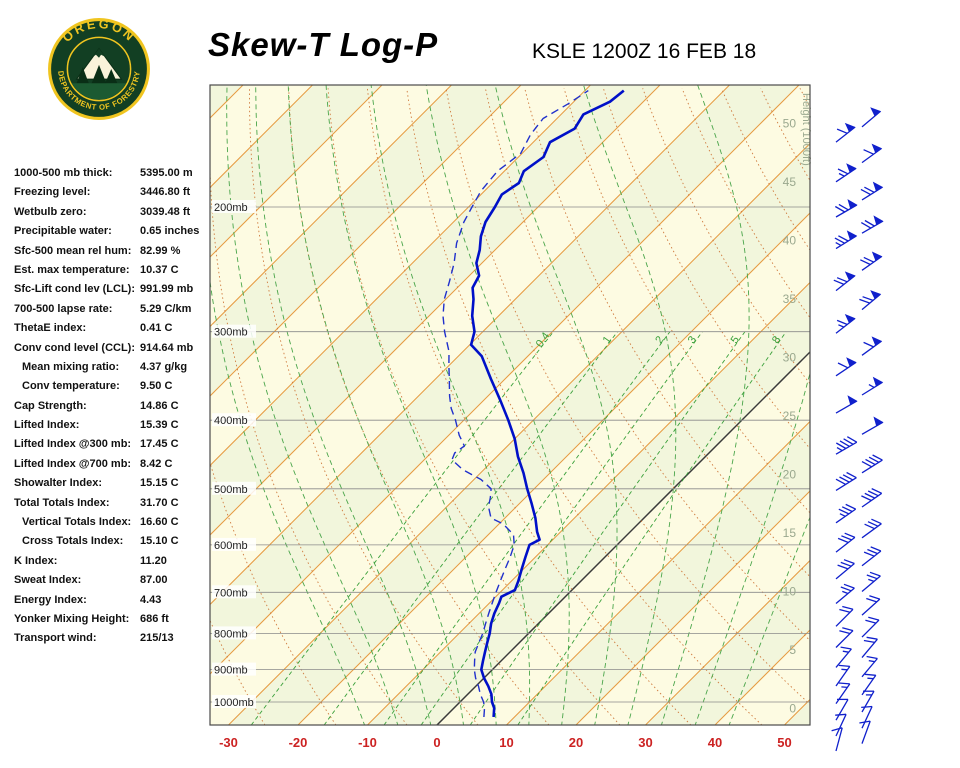  I want to click on index-value: 5395.00 m, so click(166, 173).